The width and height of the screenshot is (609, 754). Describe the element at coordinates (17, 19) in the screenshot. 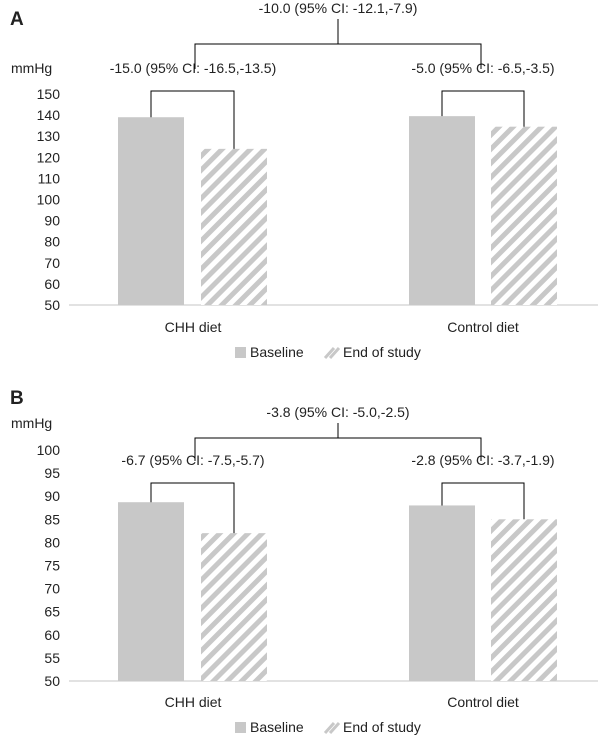

I see `panel-label: A` at that location.